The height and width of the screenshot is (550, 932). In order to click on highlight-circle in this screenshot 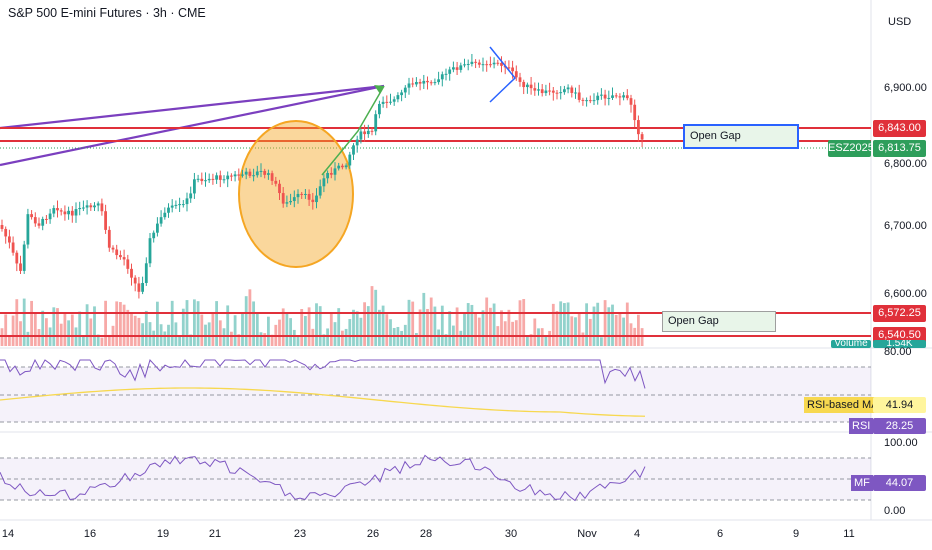, I will do `click(296, 194)`.